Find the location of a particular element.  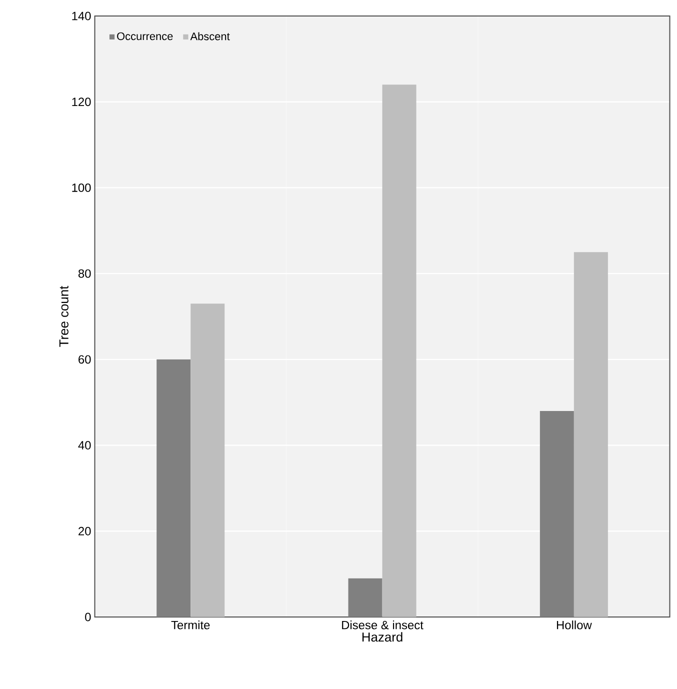

y-tick-label: 140 is located at coordinates (81, 16).